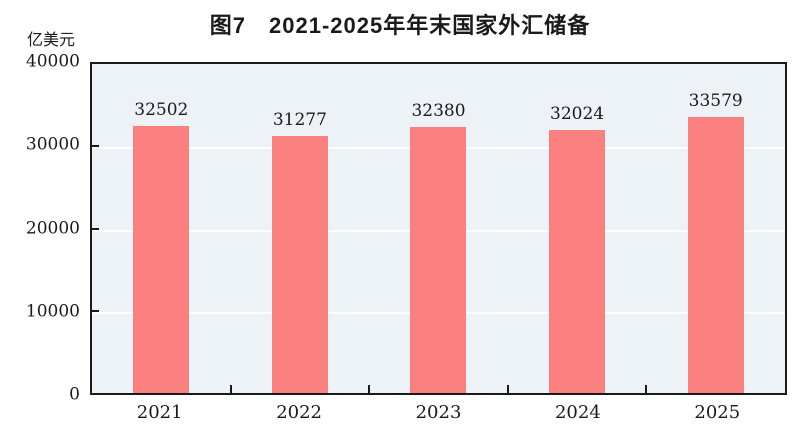 Image resolution: width=800 pixels, height=438 pixels. Describe the element at coordinates (400, 25) in the screenshot. I see `chart-title: 图7 2021-2025年年末国家外汇储备` at that location.